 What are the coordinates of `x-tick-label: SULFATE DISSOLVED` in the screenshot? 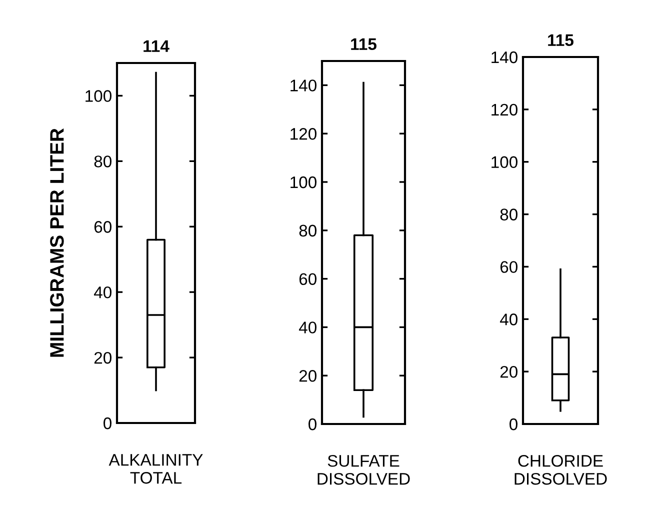 It's located at (364, 469).